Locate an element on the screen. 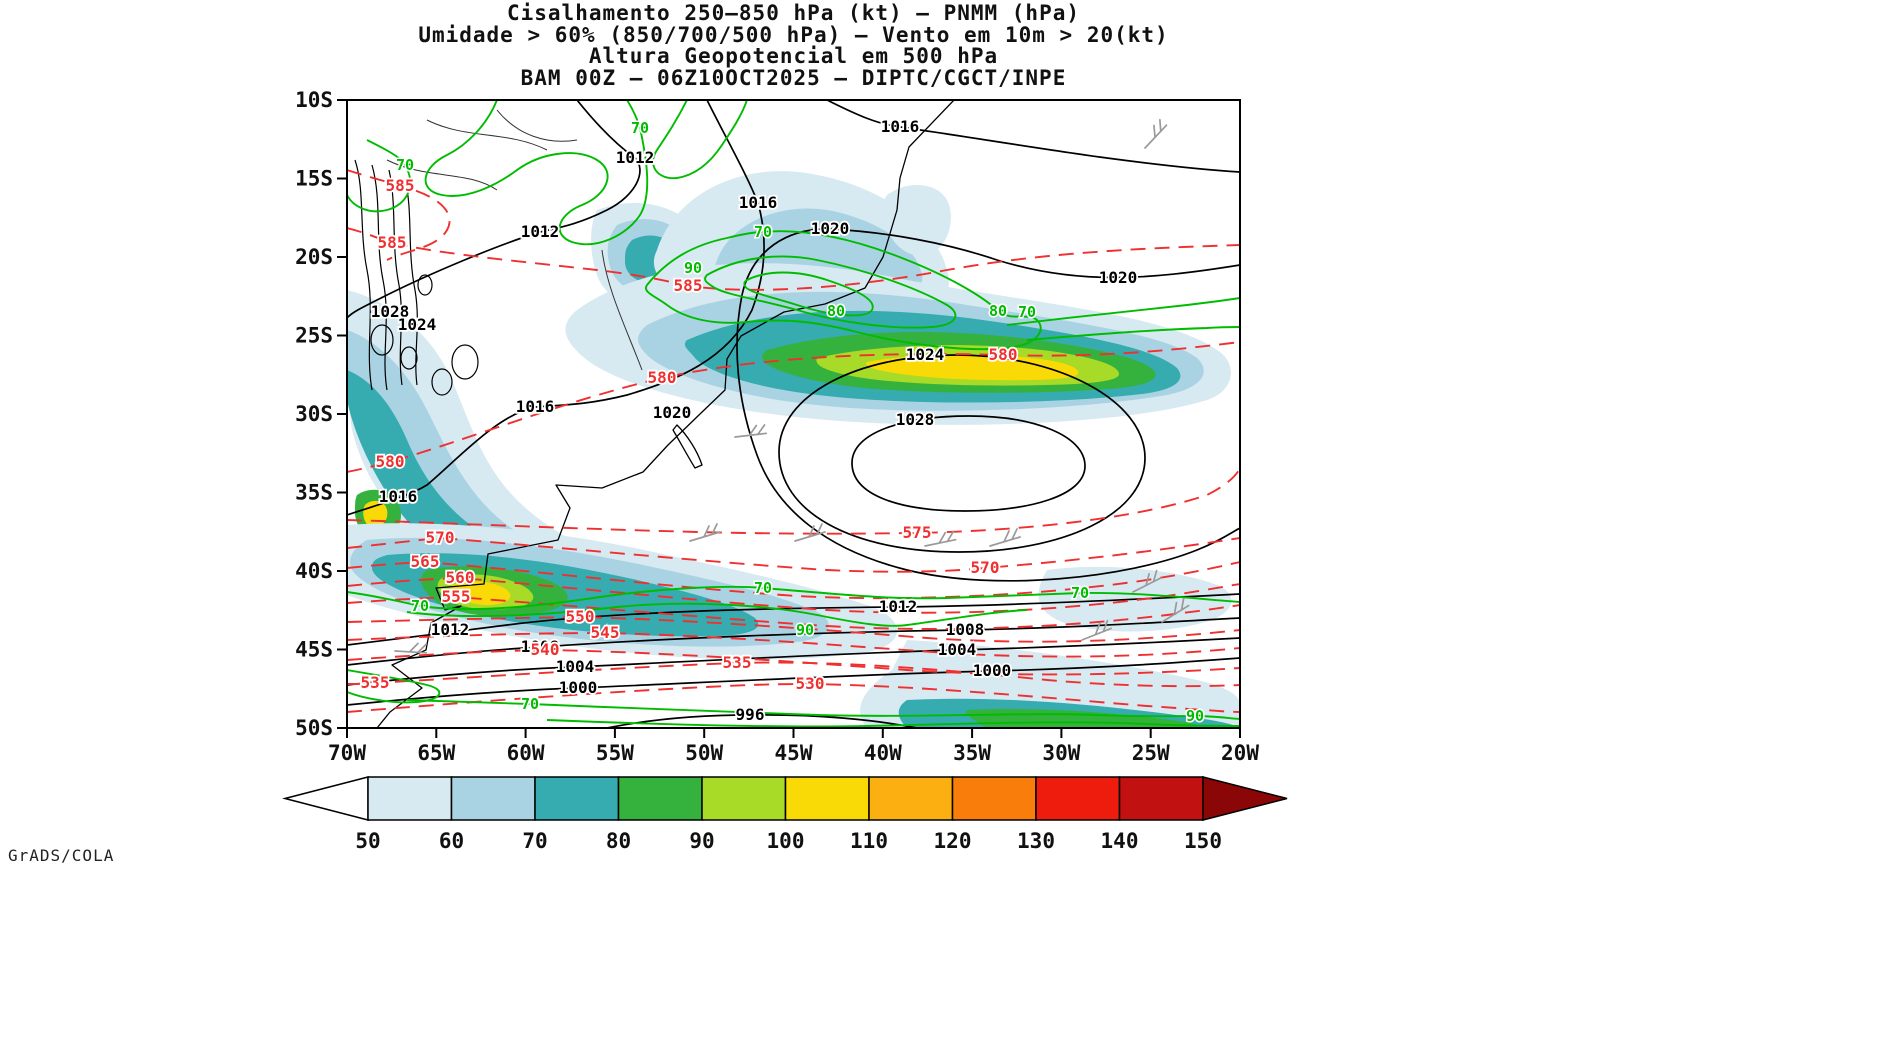  lon-axis: 70W 65W 60W 55W 50W 45W 40W 35W 30W 25W 20W is located at coordinates (793, 746).